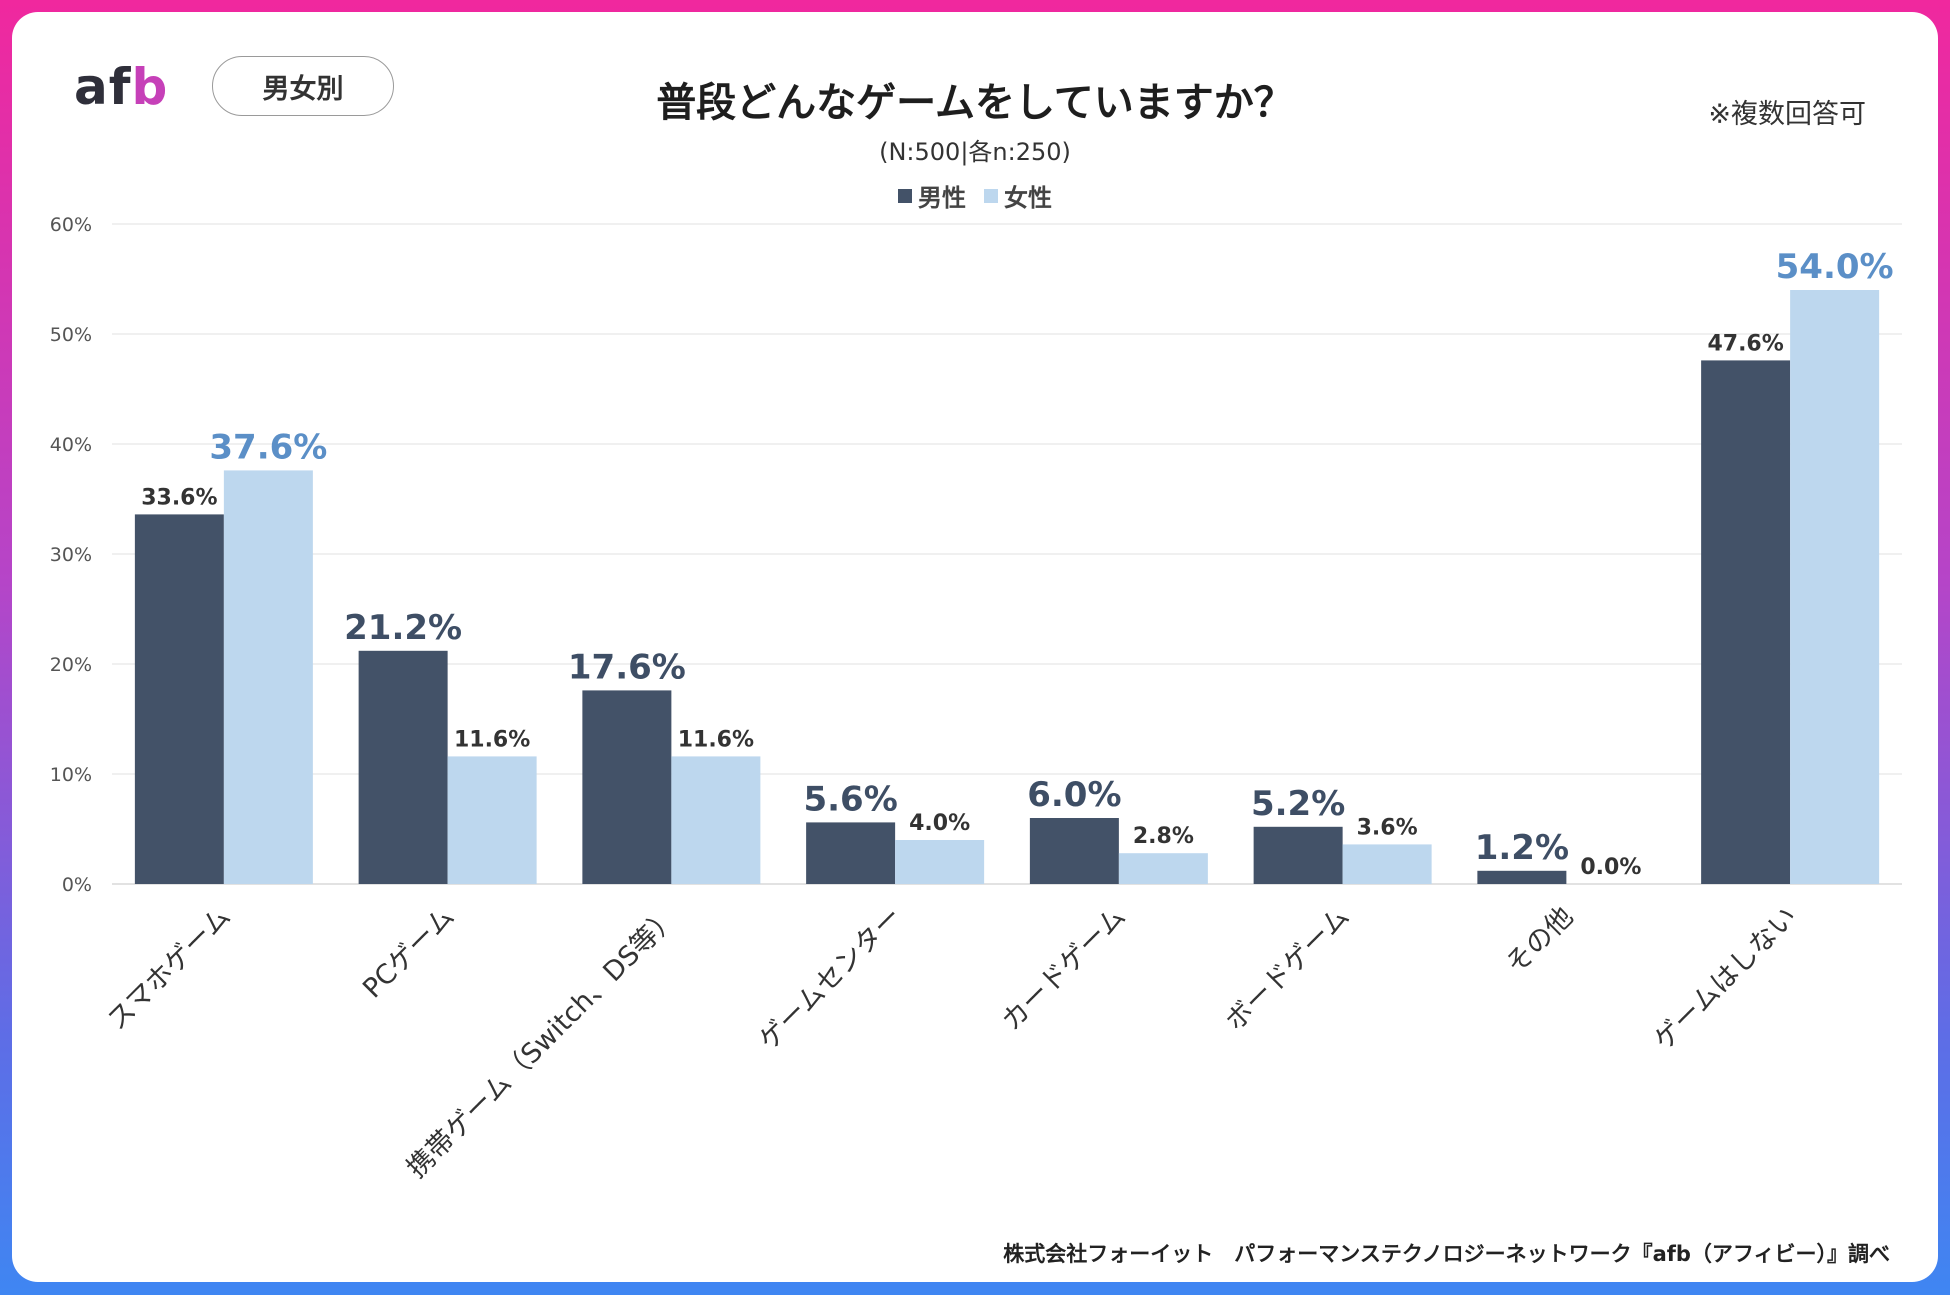  What do you see at coordinates (1028, 198) in the screenshot?
I see `legend-label-female: 女性` at bounding box center [1028, 198].